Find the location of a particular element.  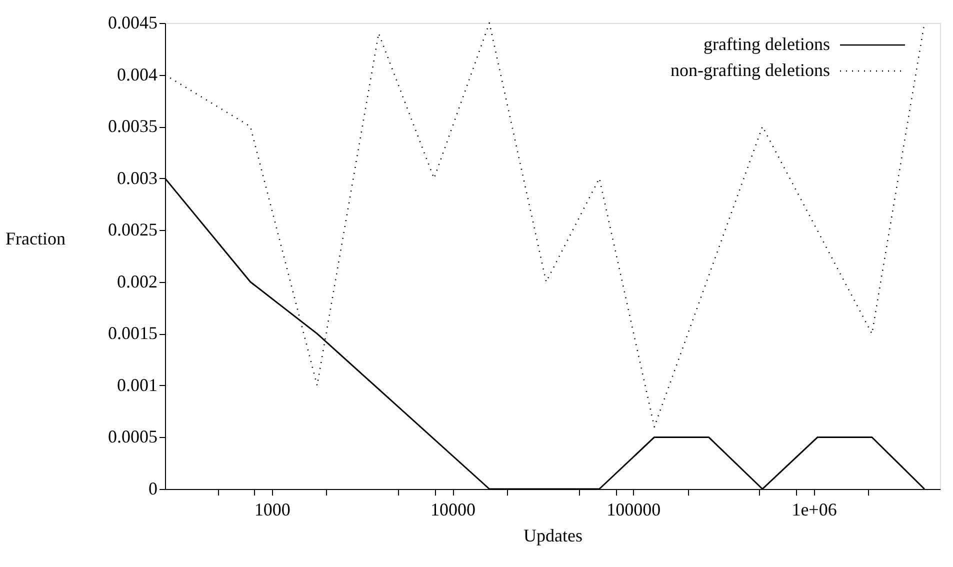

y-tick-label: 0.0045 is located at coordinates (133, 22).